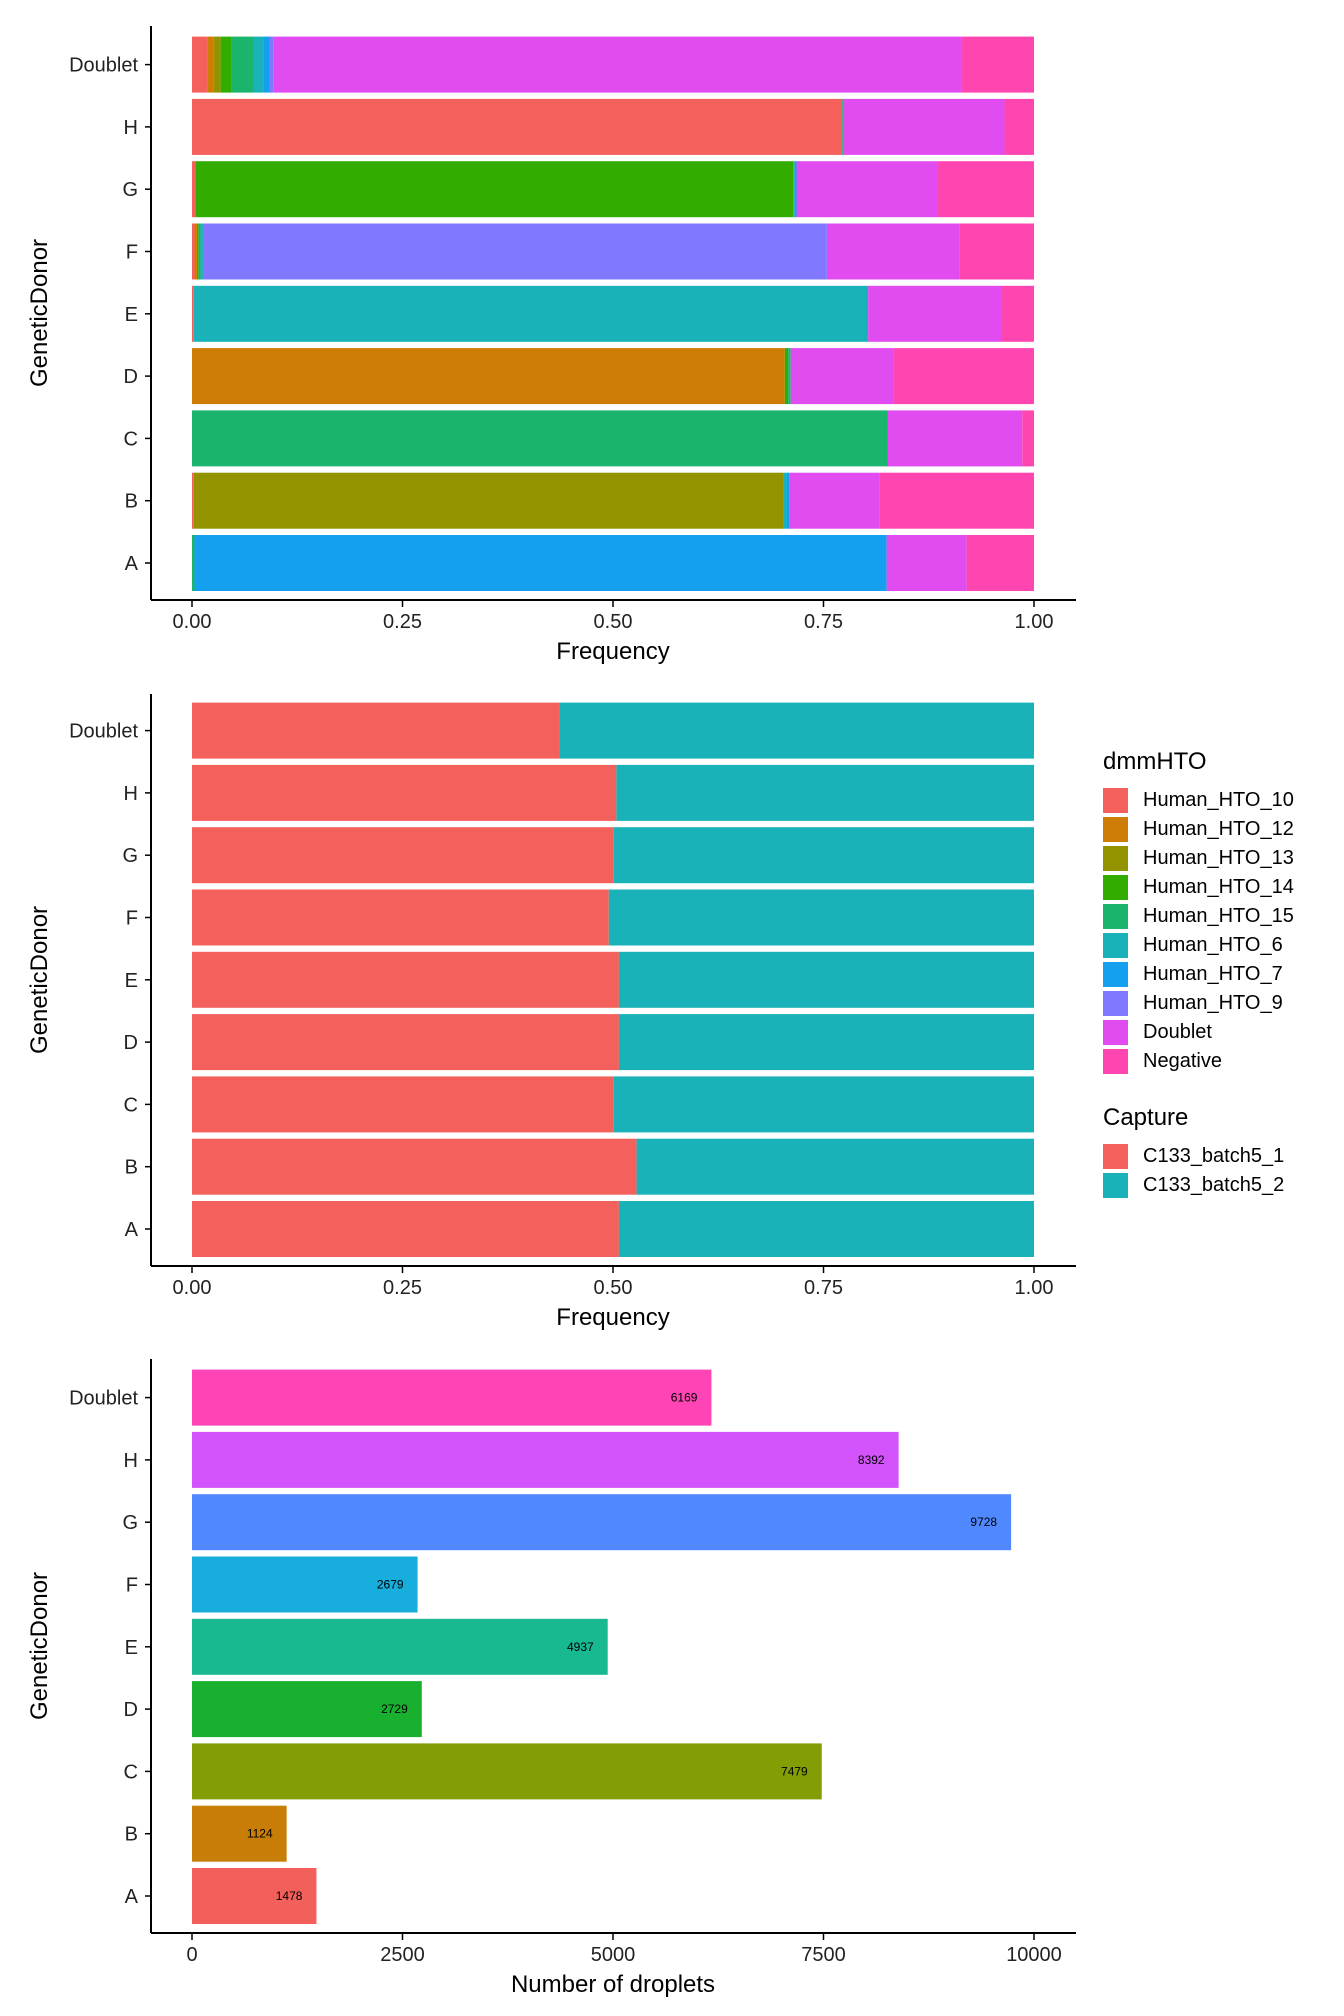 The width and height of the screenshot is (1344, 2016). What do you see at coordinates (823, 1955) in the screenshot?
I see `x-tick-label: 7500` at bounding box center [823, 1955].